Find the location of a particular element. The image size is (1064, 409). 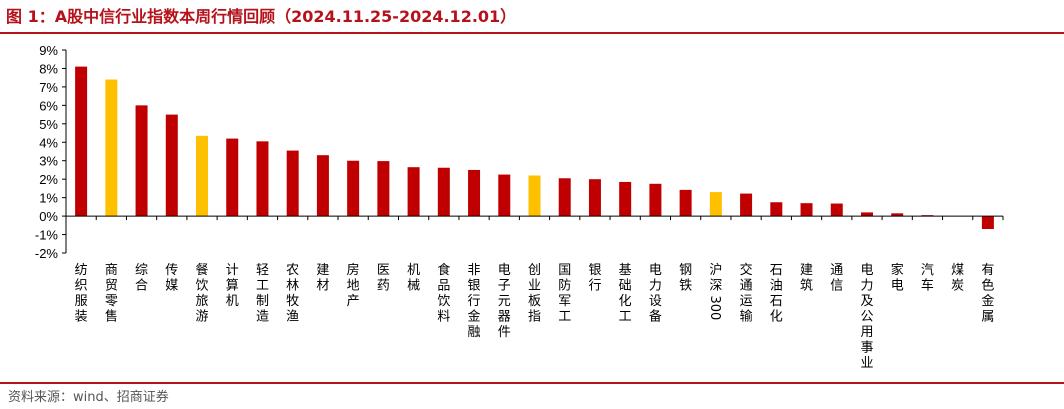

category-label: 沪深 is located at coordinates (715, 278).